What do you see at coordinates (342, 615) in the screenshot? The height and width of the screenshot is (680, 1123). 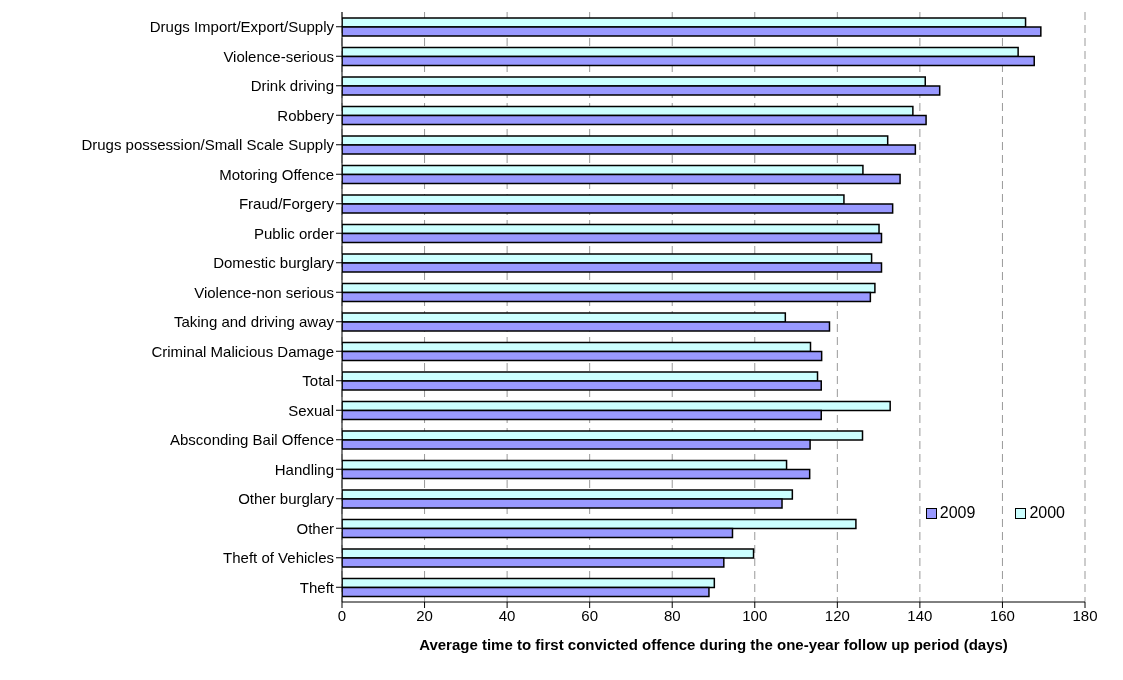 I see `x-tick-label: 0` at bounding box center [342, 615].